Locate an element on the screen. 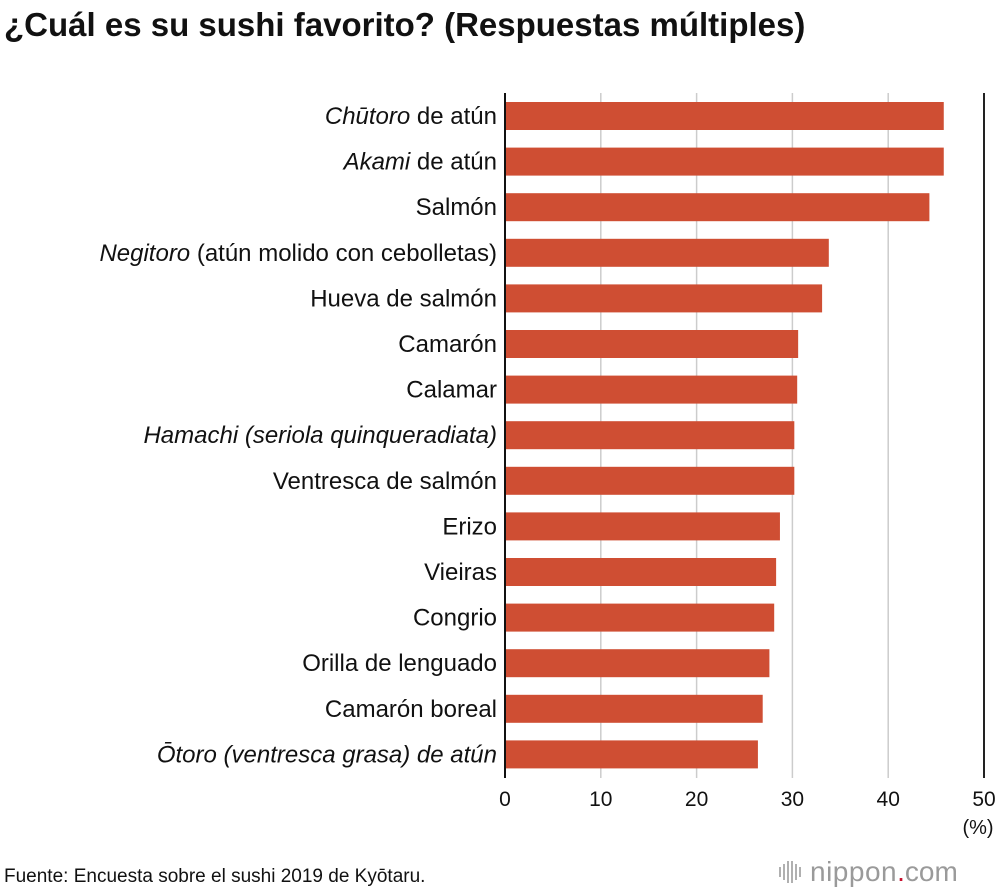 The width and height of the screenshot is (1000, 896). category-label-text: (atún molido con cebolletas) is located at coordinates (343, 253).